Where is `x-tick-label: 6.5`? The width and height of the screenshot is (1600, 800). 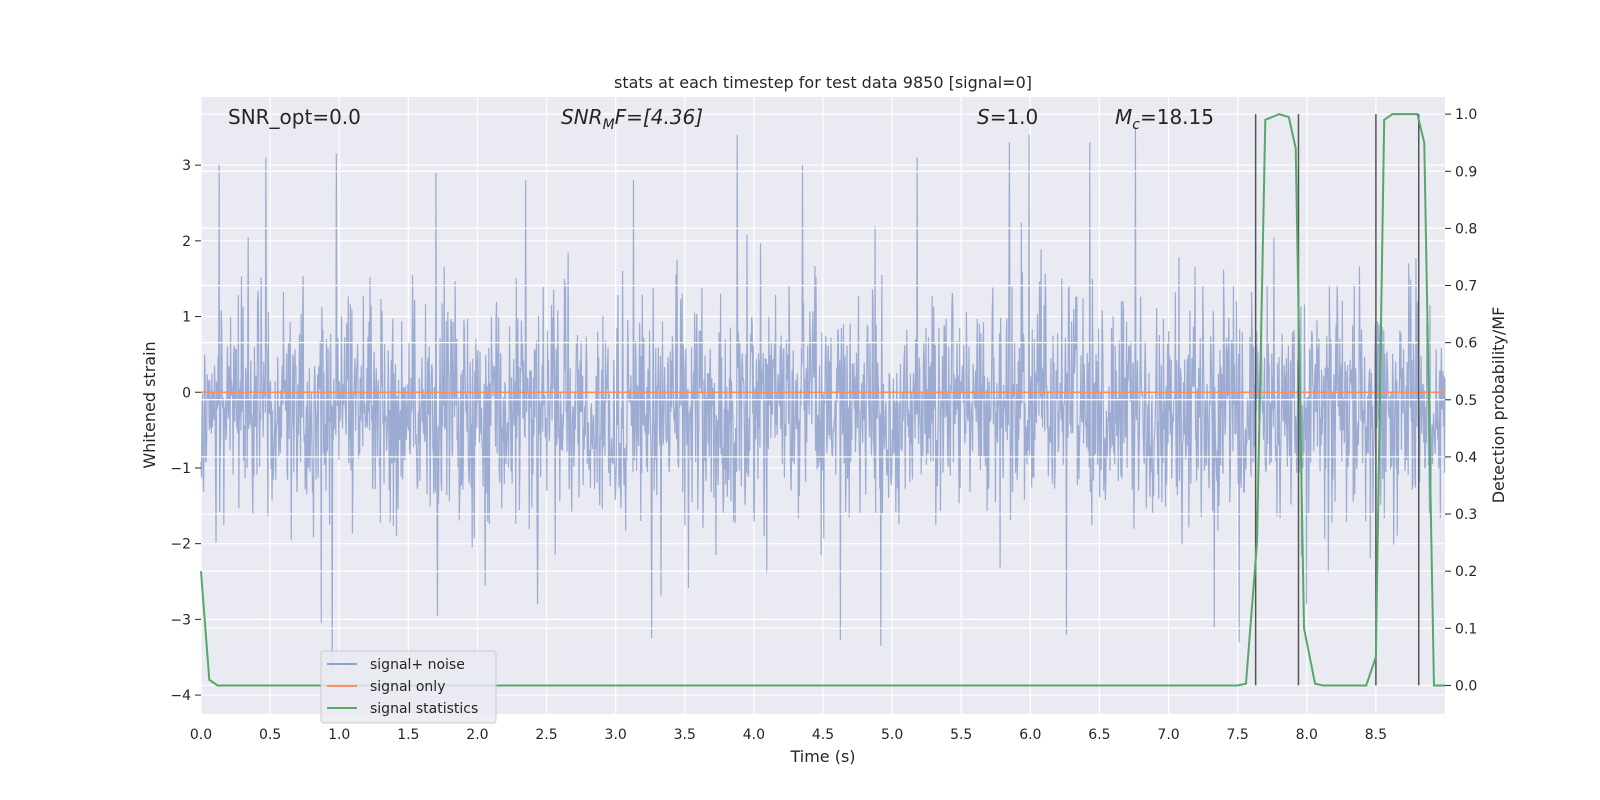
x-tick-label: 6.5 is located at coordinates (1099, 735).